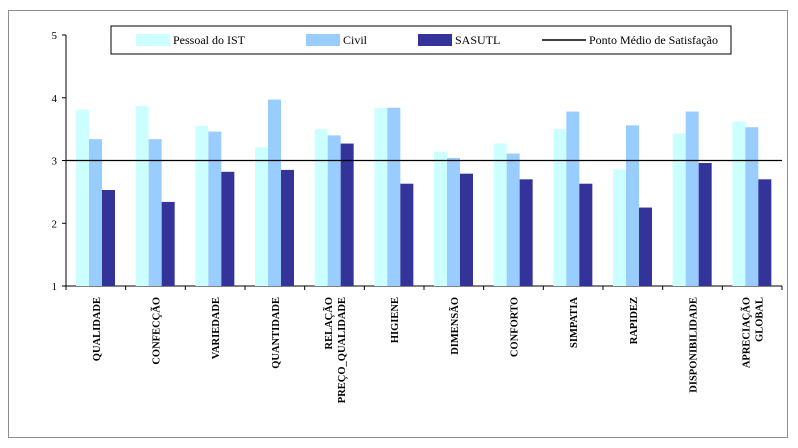 This screenshot has height=448, width=798. What do you see at coordinates (55, 287) in the screenshot?
I see `y-tick-label: 1` at bounding box center [55, 287].